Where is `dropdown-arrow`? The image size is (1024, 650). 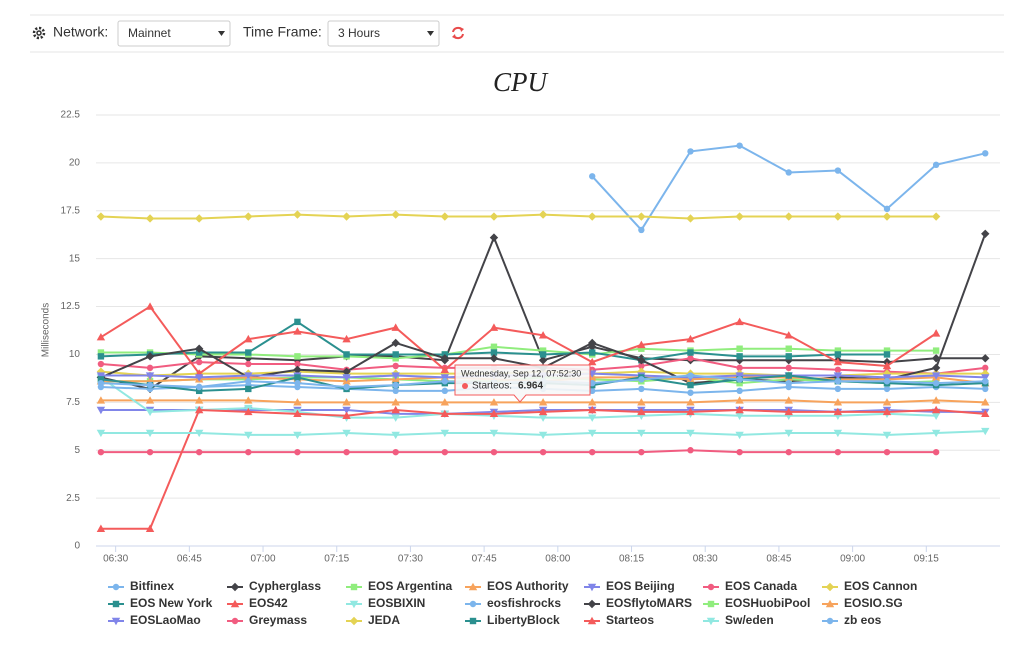 dropdown-arrow is located at coordinates (430, 33).